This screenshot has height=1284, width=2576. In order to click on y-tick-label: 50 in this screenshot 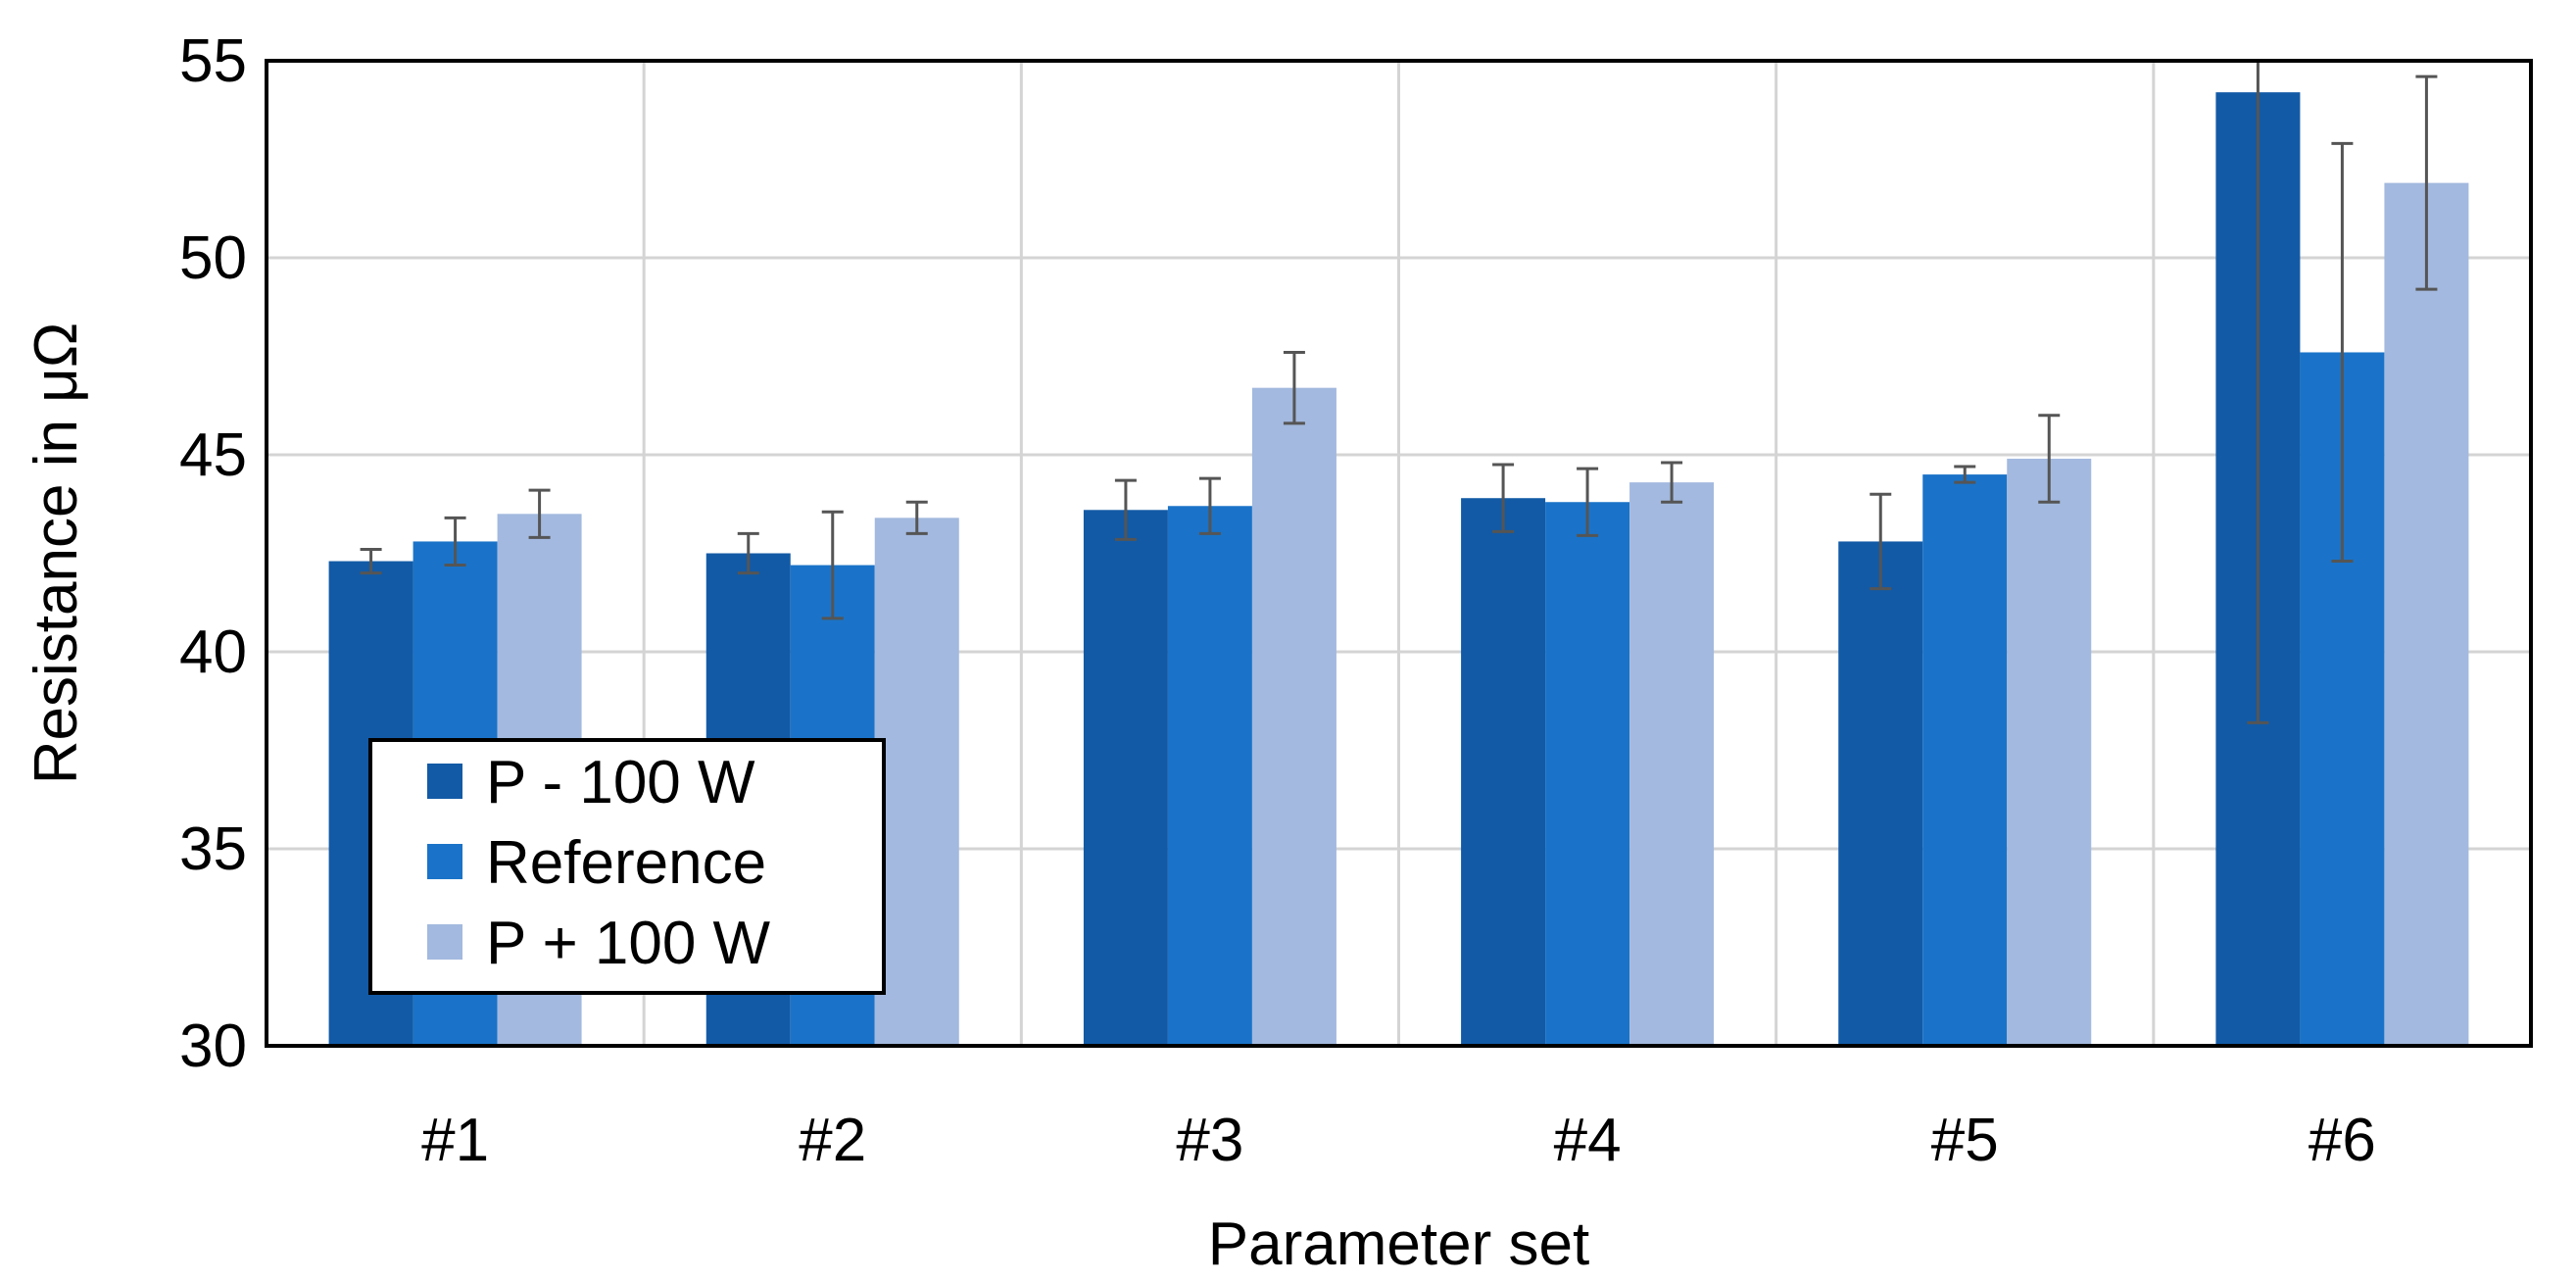, I will do `click(213, 258)`.